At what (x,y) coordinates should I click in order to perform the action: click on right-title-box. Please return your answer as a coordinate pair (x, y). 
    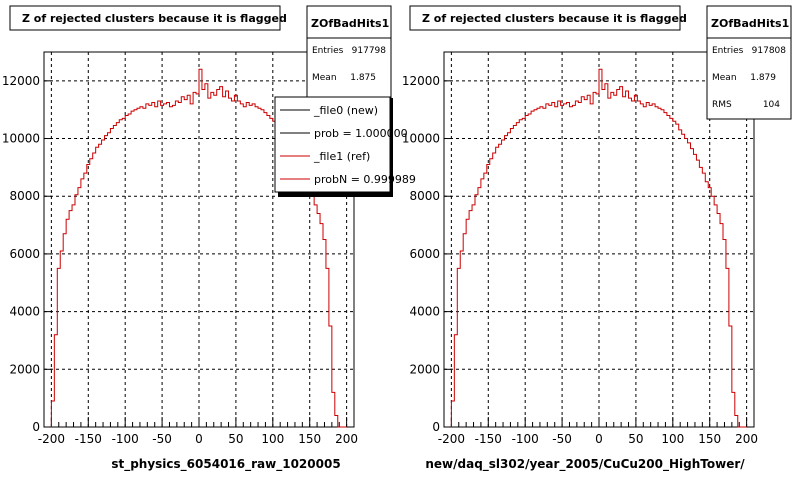
    Looking at the image, I should click on (545, 18).